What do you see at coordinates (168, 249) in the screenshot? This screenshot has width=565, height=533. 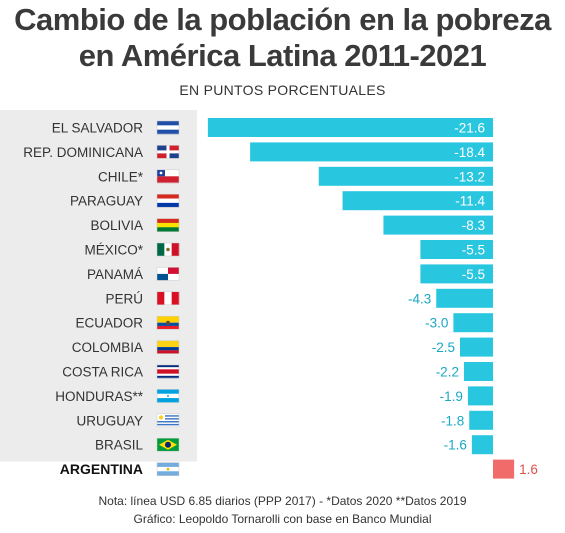 I see `mexico-flag-icon` at bounding box center [168, 249].